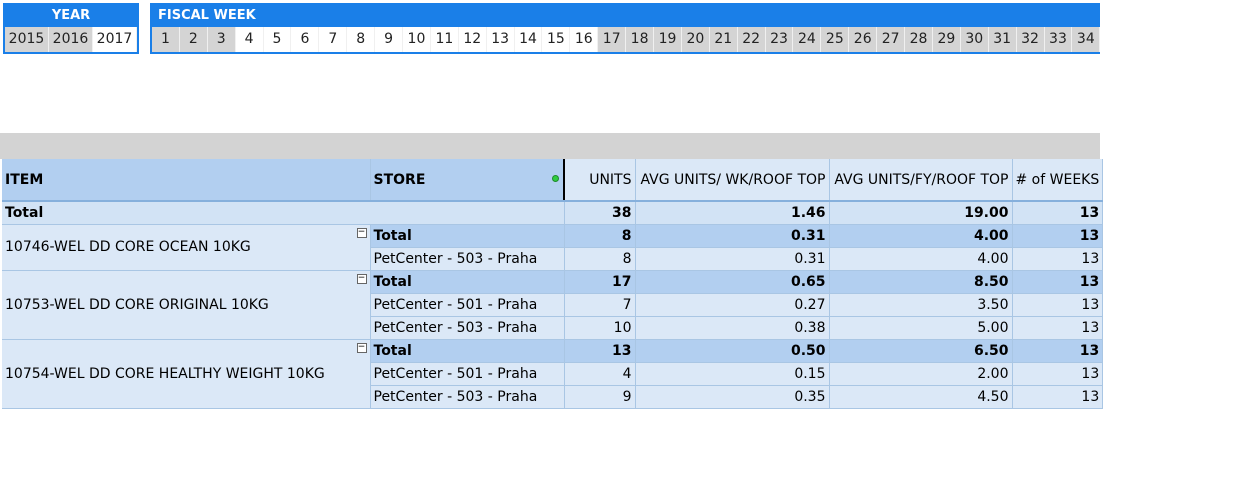  What do you see at coordinates (974, 39) in the screenshot?
I see `fiscal-week-value-30: 30` at bounding box center [974, 39].